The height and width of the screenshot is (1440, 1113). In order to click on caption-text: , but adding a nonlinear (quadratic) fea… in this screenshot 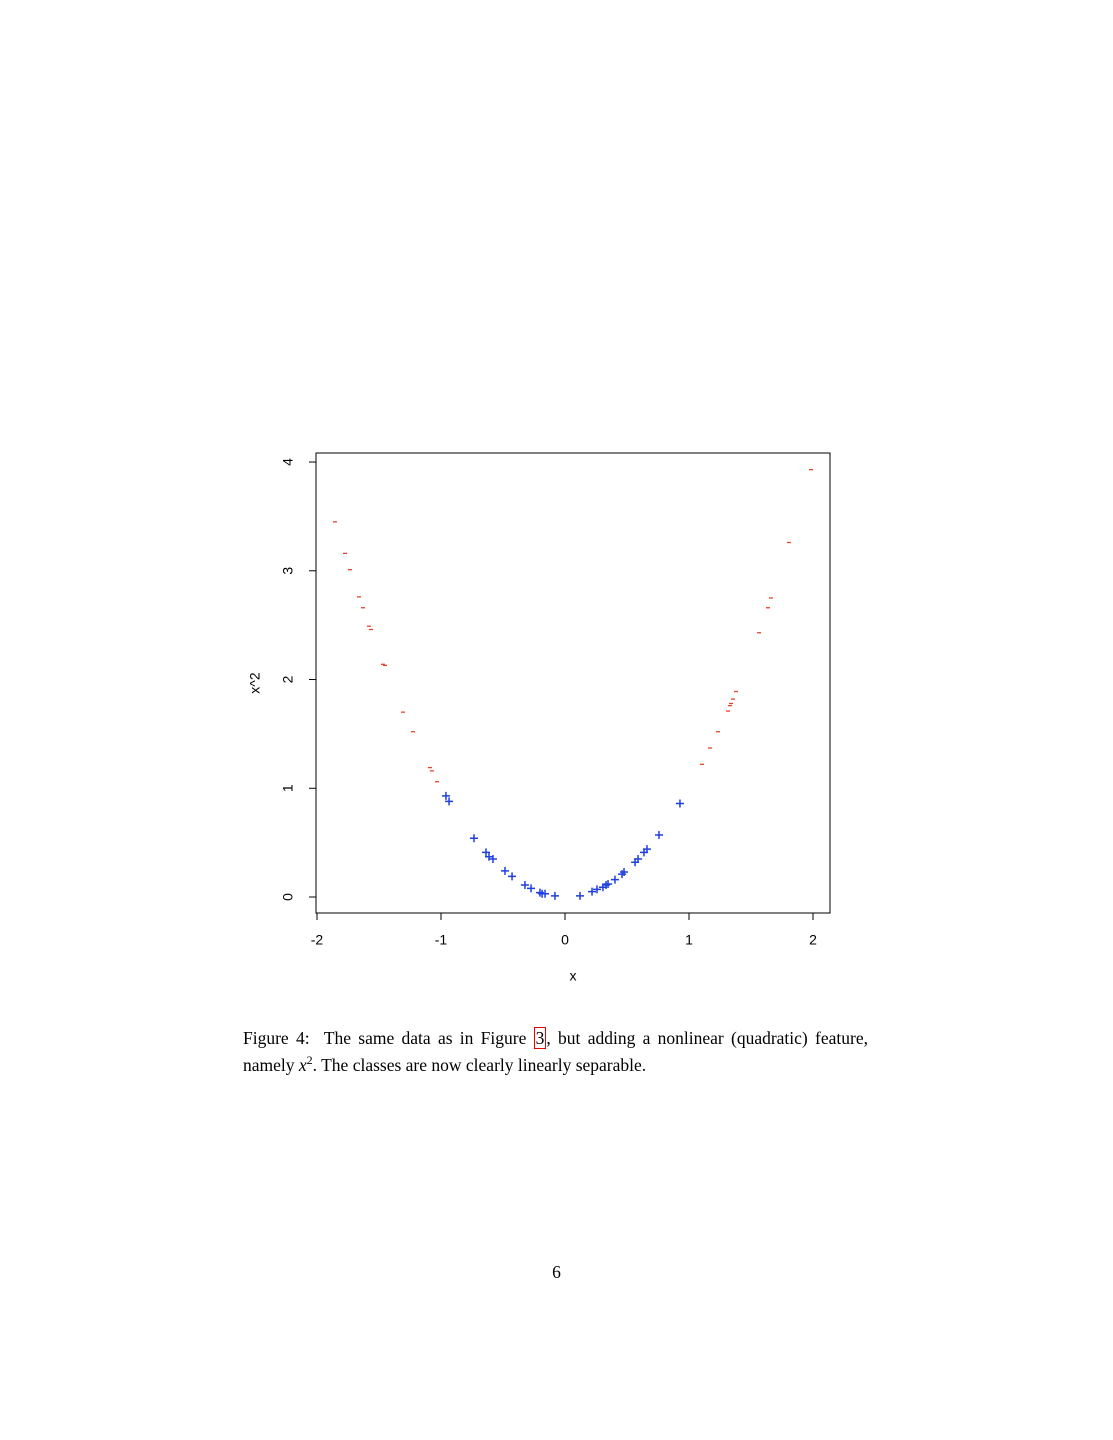, I will do `click(555, 1051)`.